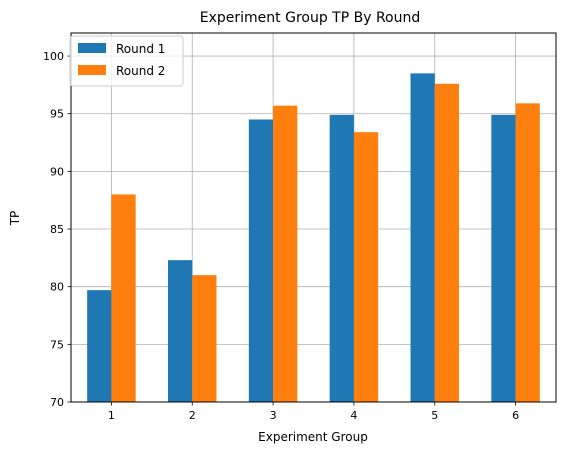 The width and height of the screenshot is (571, 455). I want to click on legend-label-round-2: Round 2, so click(140, 71).